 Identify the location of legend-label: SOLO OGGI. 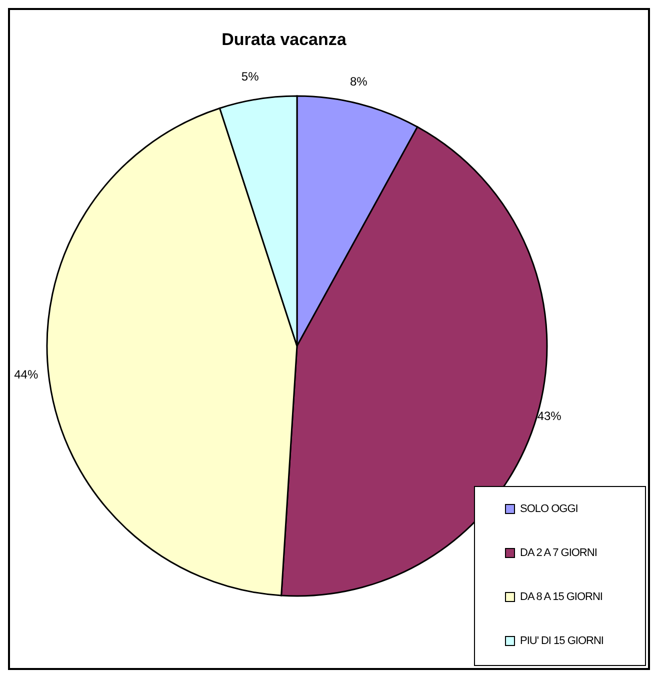
(549, 509).